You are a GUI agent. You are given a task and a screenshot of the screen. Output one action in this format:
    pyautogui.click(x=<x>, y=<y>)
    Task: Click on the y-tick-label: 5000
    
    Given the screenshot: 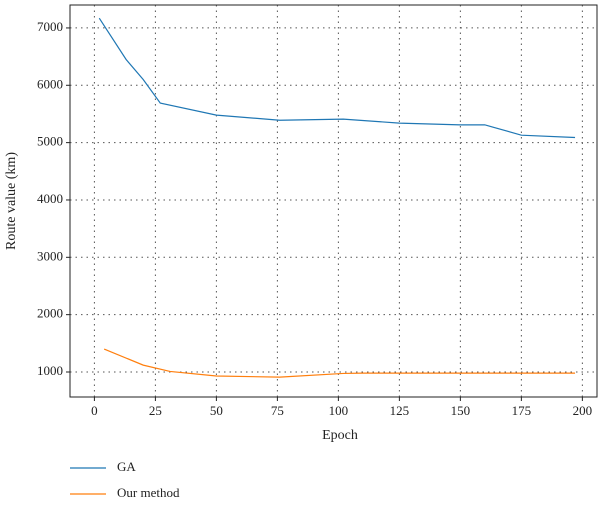 What is the action you would take?
    pyautogui.click(x=50, y=141)
    